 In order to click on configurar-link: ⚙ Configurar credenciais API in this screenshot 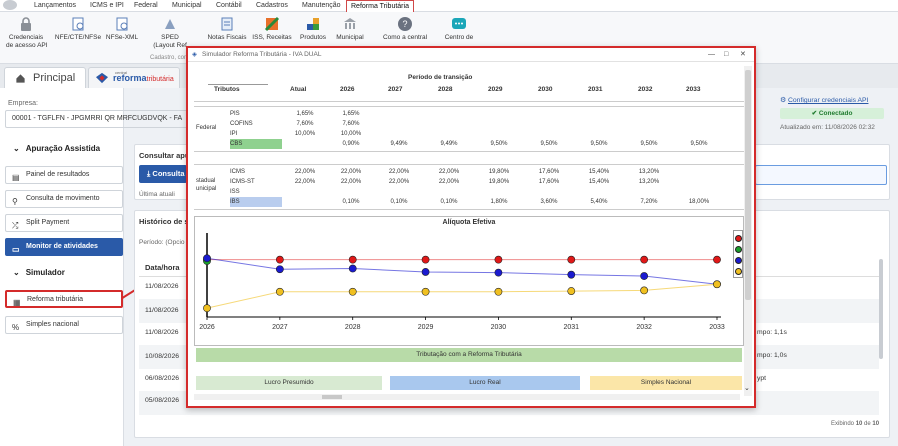, I will do `click(824, 100)`.